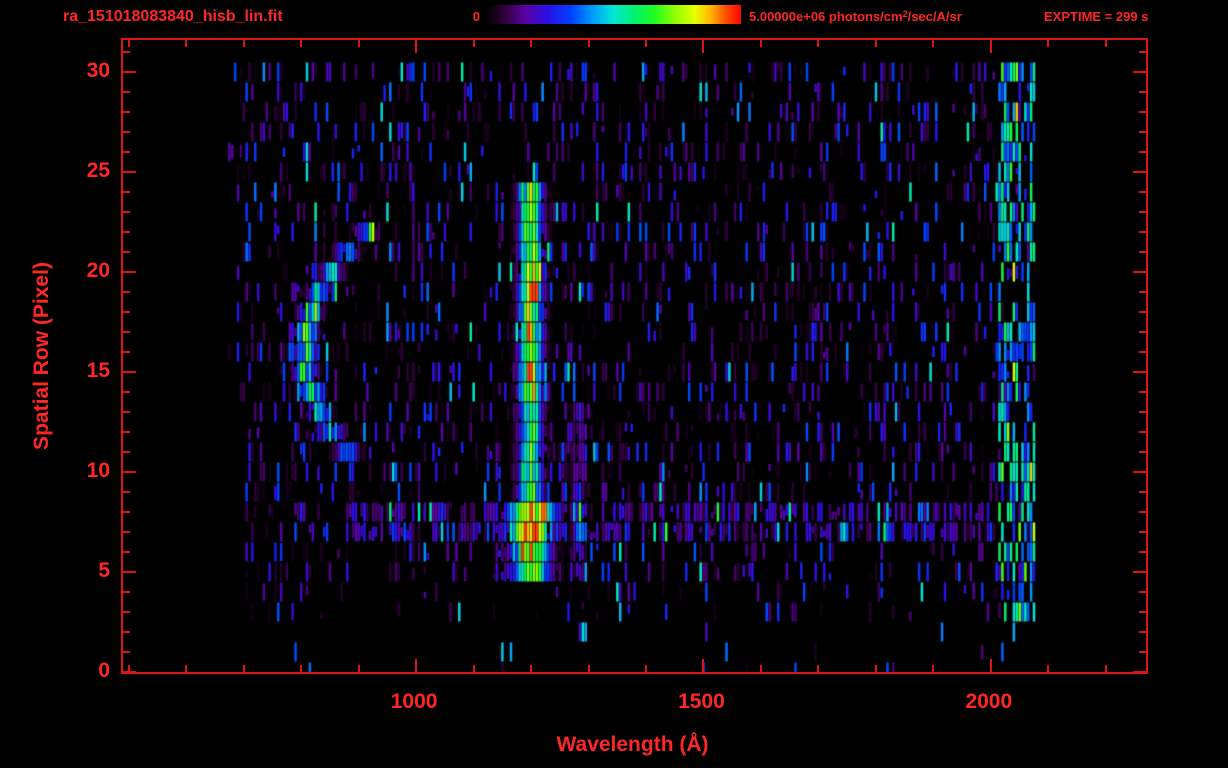  Describe the element at coordinates (476, 16) in the screenshot. I see `colorbar-min-label: 0` at that location.